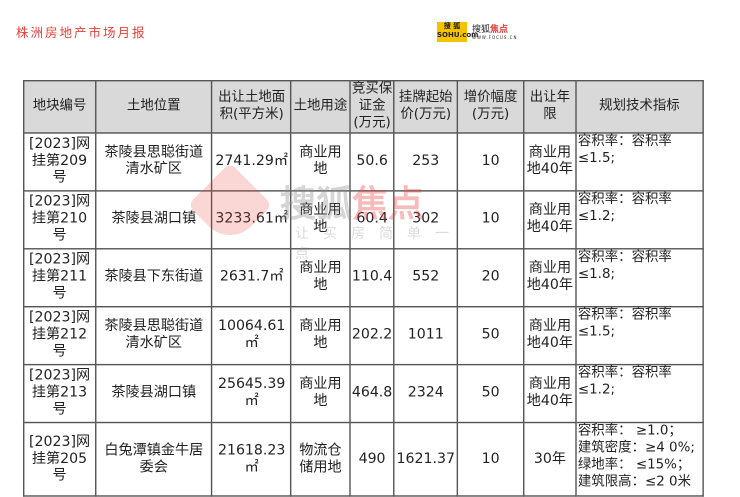  I want to click on table-cell: 25645.39㎡, so click(251, 393).